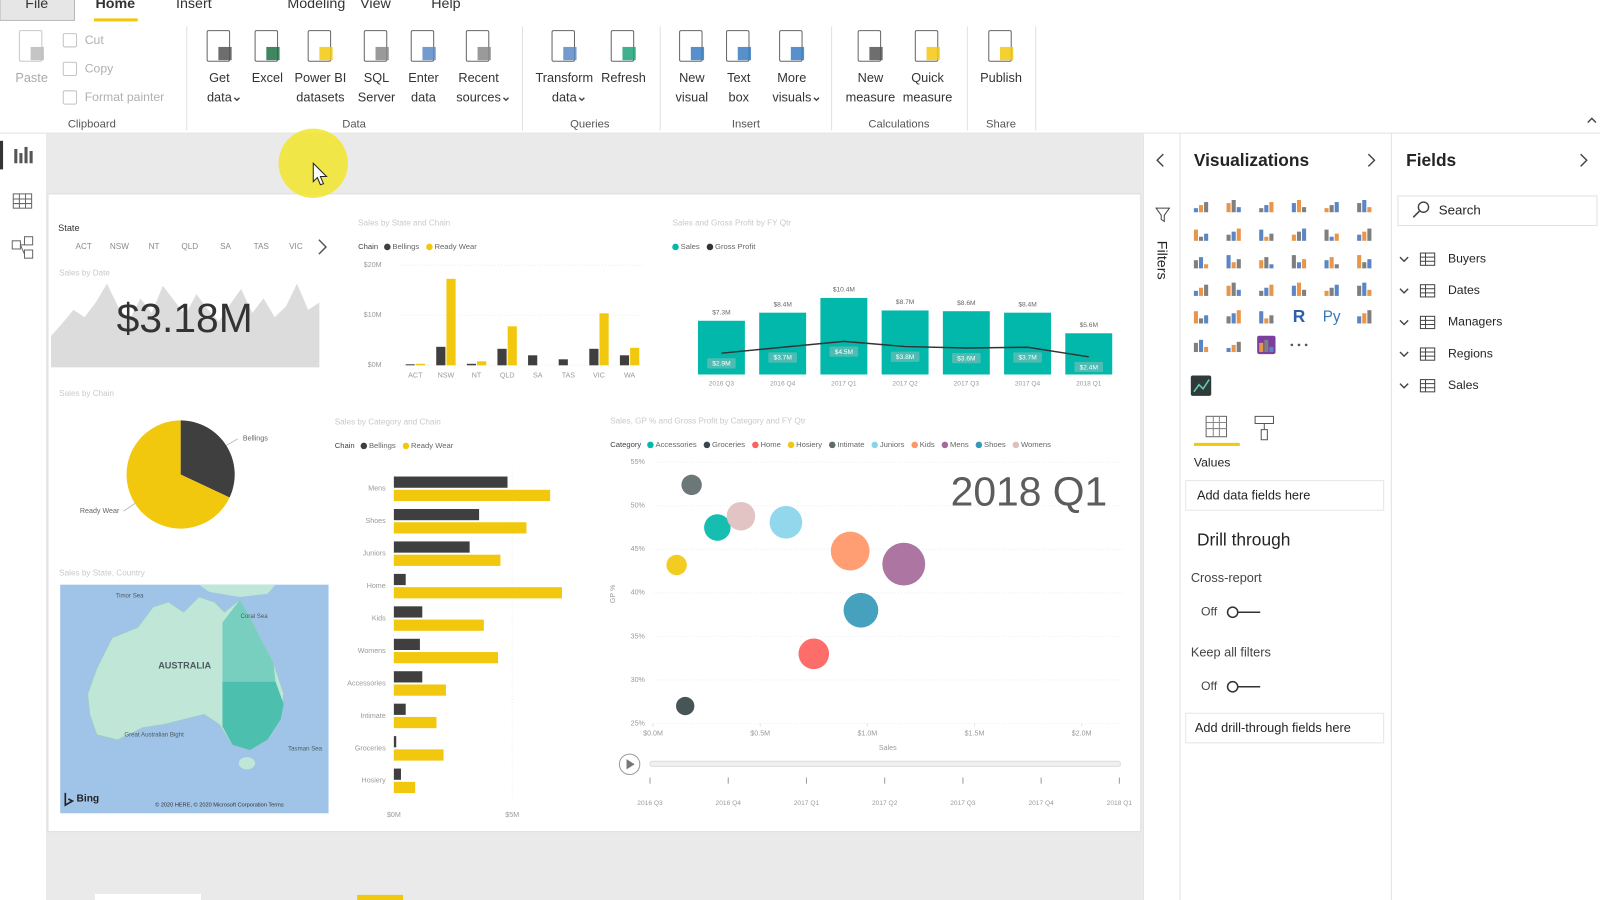  What do you see at coordinates (1464, 290) in the screenshot?
I see `field-table: Dates` at bounding box center [1464, 290].